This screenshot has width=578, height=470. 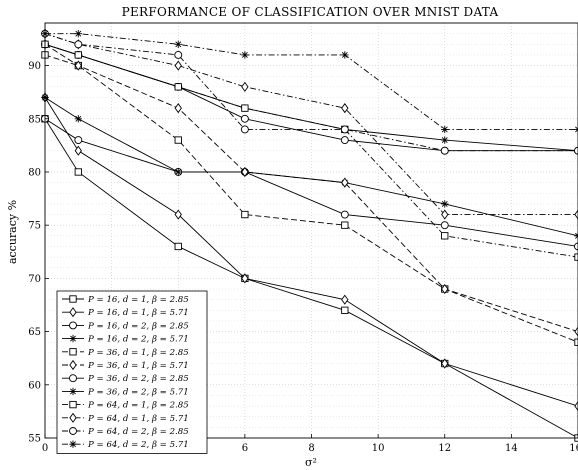 I want to click on legend-item: P = 36, d = 1, β = 2.85, so click(x=125, y=353).